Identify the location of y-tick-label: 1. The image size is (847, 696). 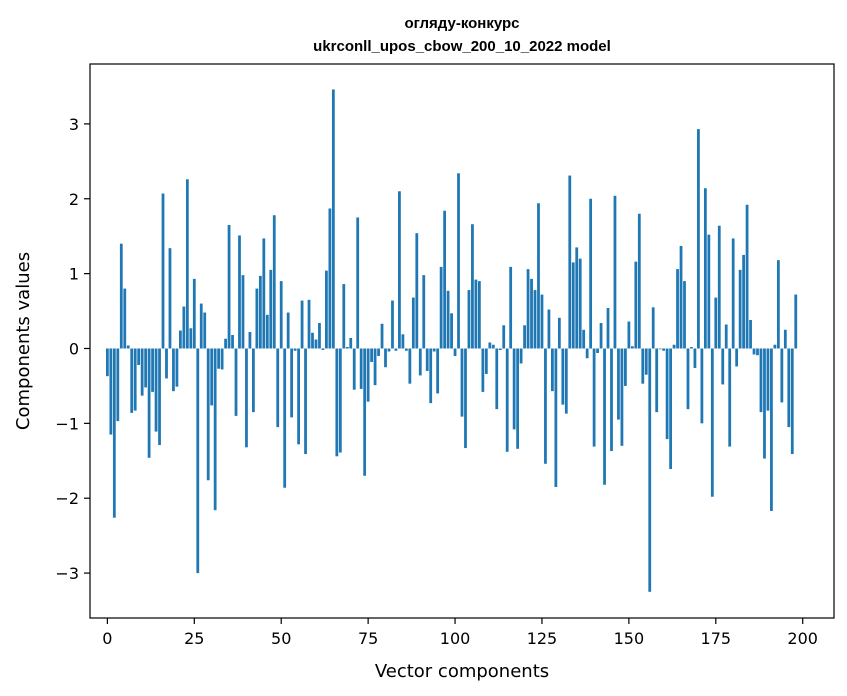
(74, 274).